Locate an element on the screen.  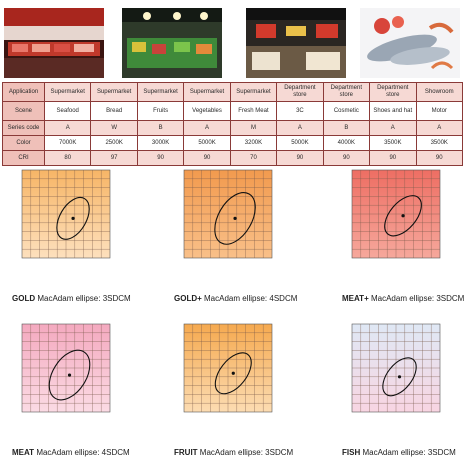
table-cell: 97 is located at coordinates (114, 158).